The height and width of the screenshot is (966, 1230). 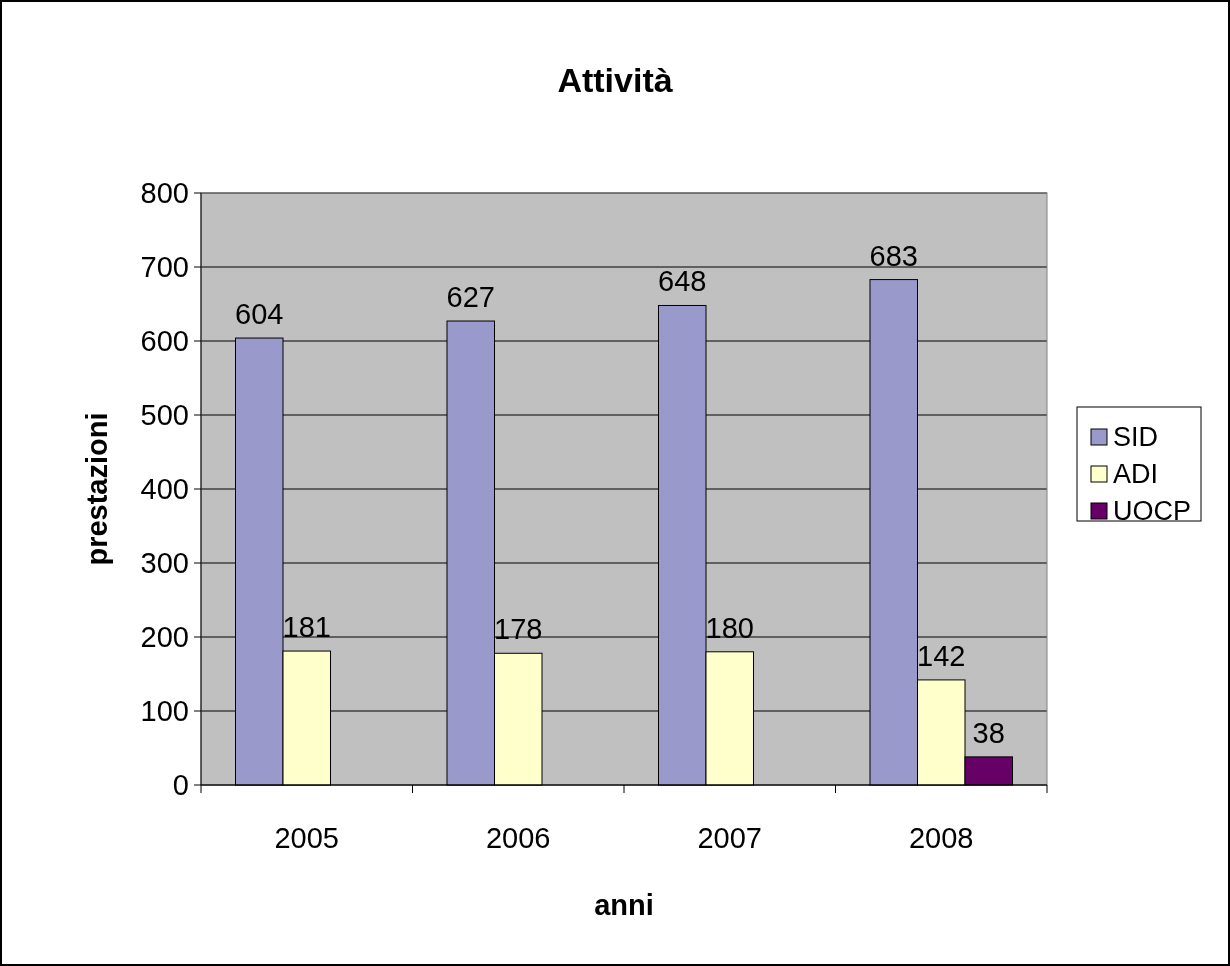 I want to click on y-tick-label: 0, so click(x=180, y=785).